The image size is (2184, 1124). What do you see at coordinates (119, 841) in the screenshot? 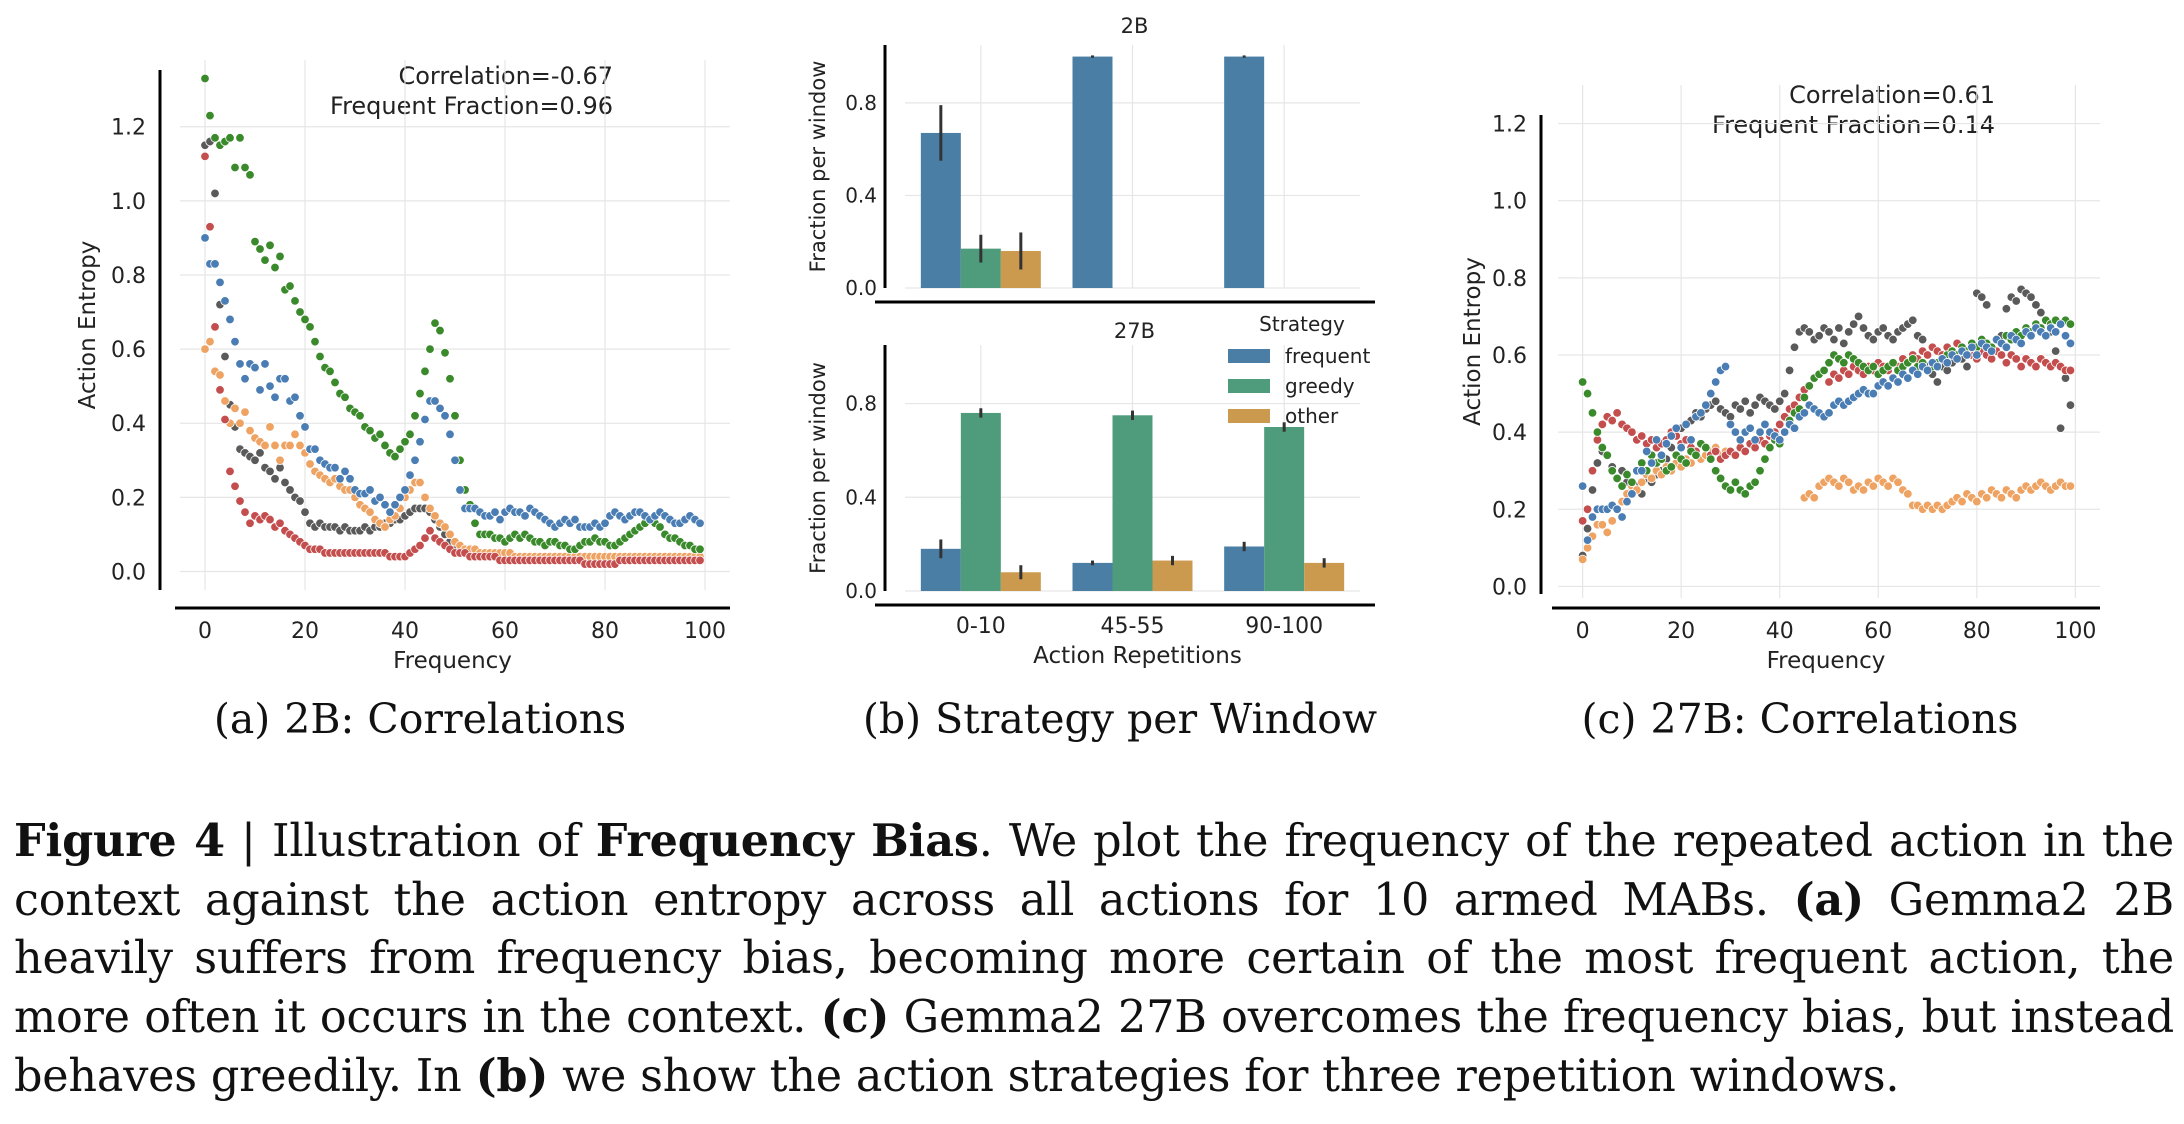
I see `caption-figure-label: Figure 4` at bounding box center [119, 841].